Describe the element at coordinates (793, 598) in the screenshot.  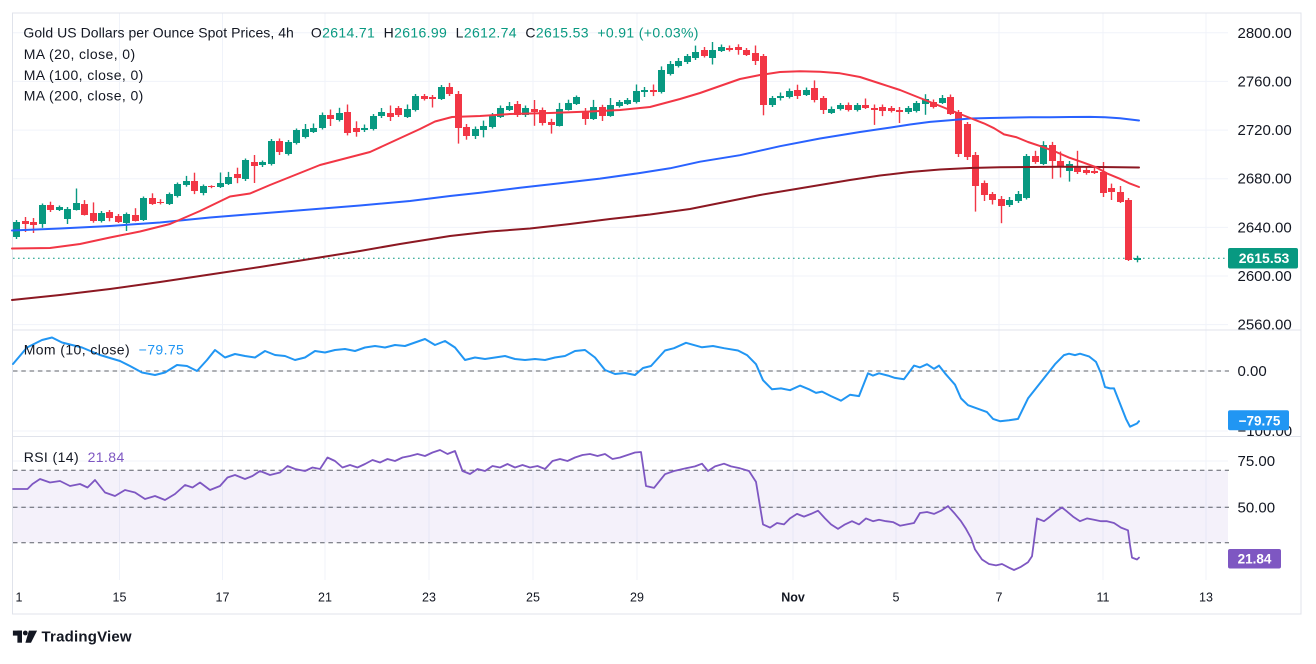
I see `svg-text: Nov` at that location.